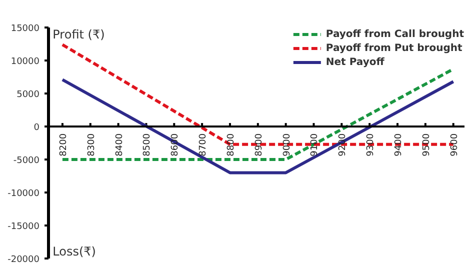  I want to click on legend-label: Payoff from Call brought, so click(395, 34).